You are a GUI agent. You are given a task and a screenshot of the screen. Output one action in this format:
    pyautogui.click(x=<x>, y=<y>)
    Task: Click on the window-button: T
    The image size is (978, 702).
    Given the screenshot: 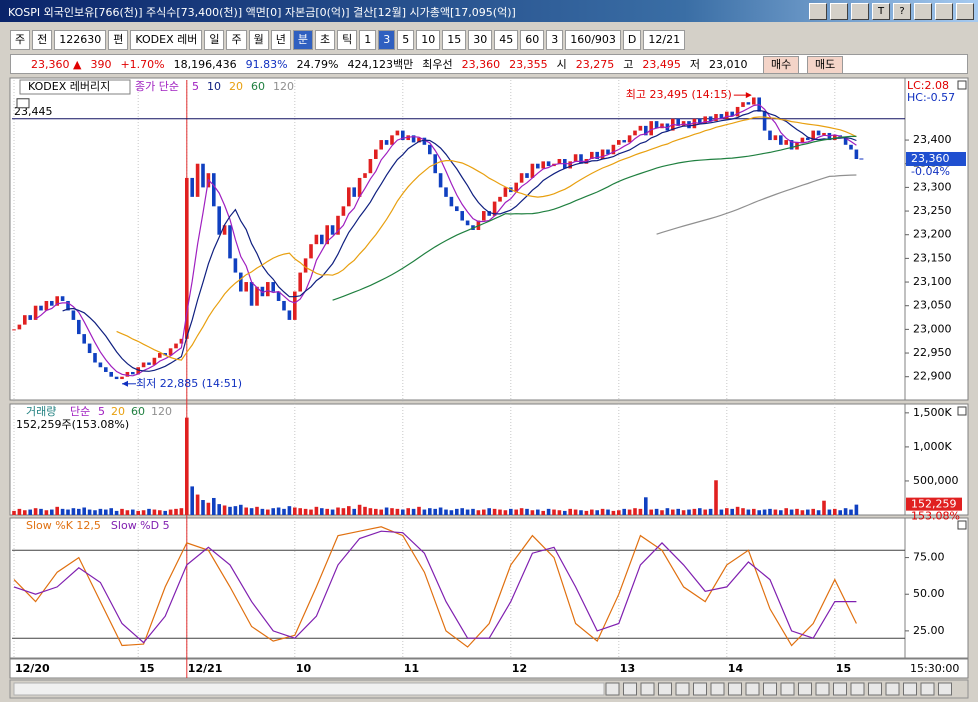 What is the action you would take?
    pyautogui.click(x=881, y=11)
    